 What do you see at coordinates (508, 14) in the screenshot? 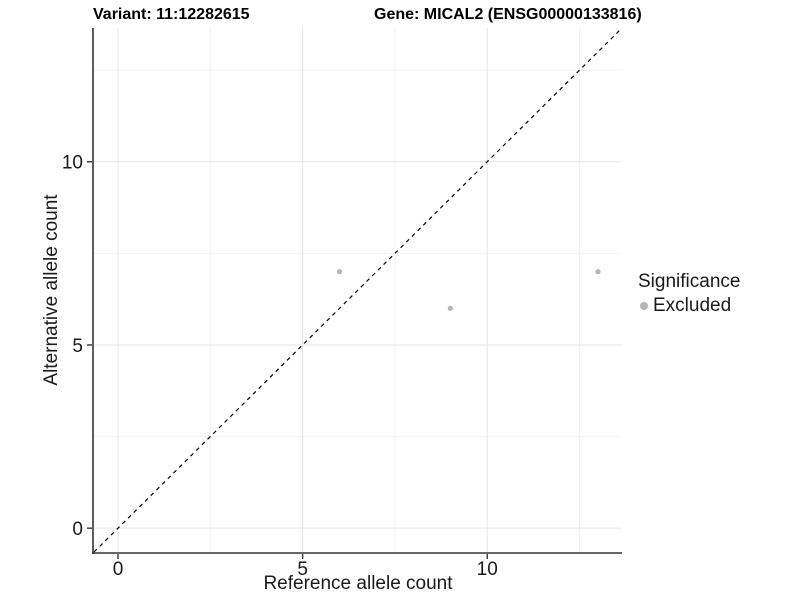
I see `gene-title: Gene: MICAL2 (ENSG00000133816)` at bounding box center [508, 14].